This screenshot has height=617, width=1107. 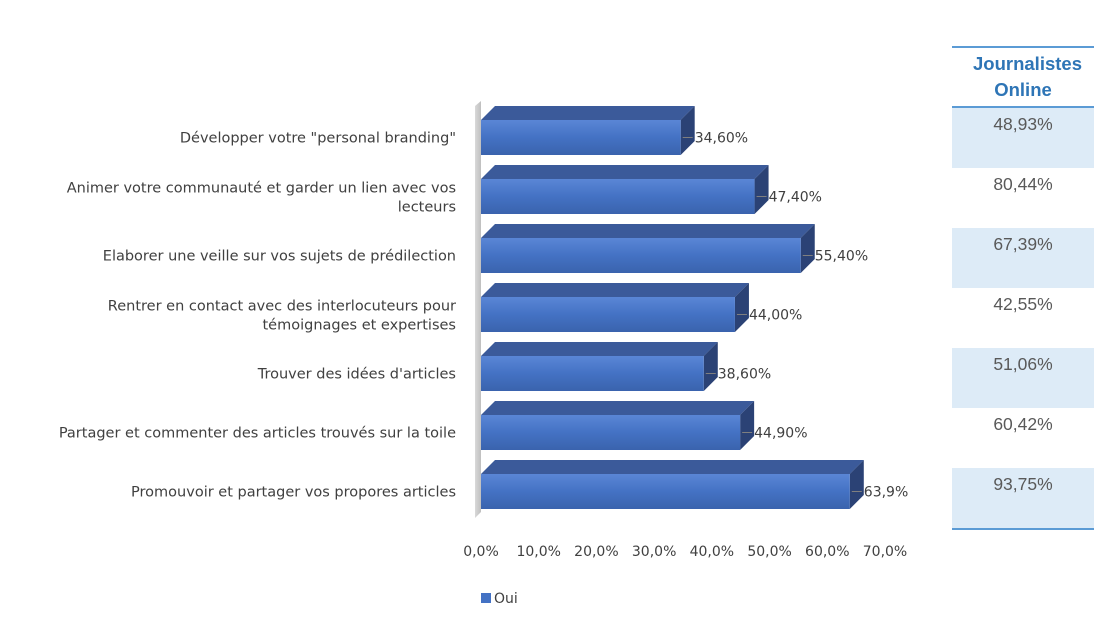 I want to click on axis-wall, so click(x=478, y=309).